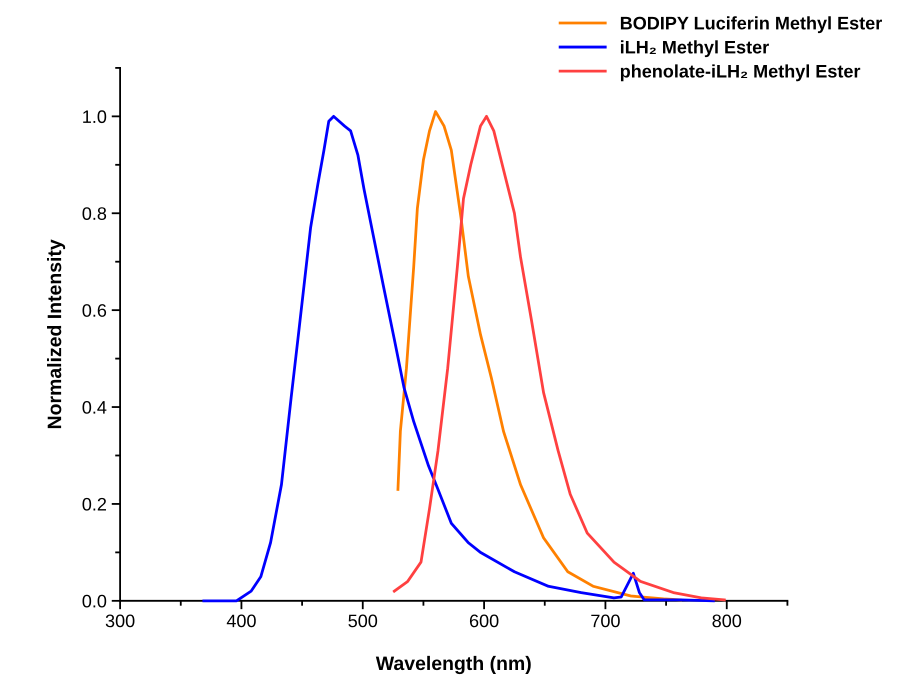 Image resolution: width=903 pixels, height=693 pixels. I want to click on legend-label: iLH₂ Methyl Ester, so click(694, 49).